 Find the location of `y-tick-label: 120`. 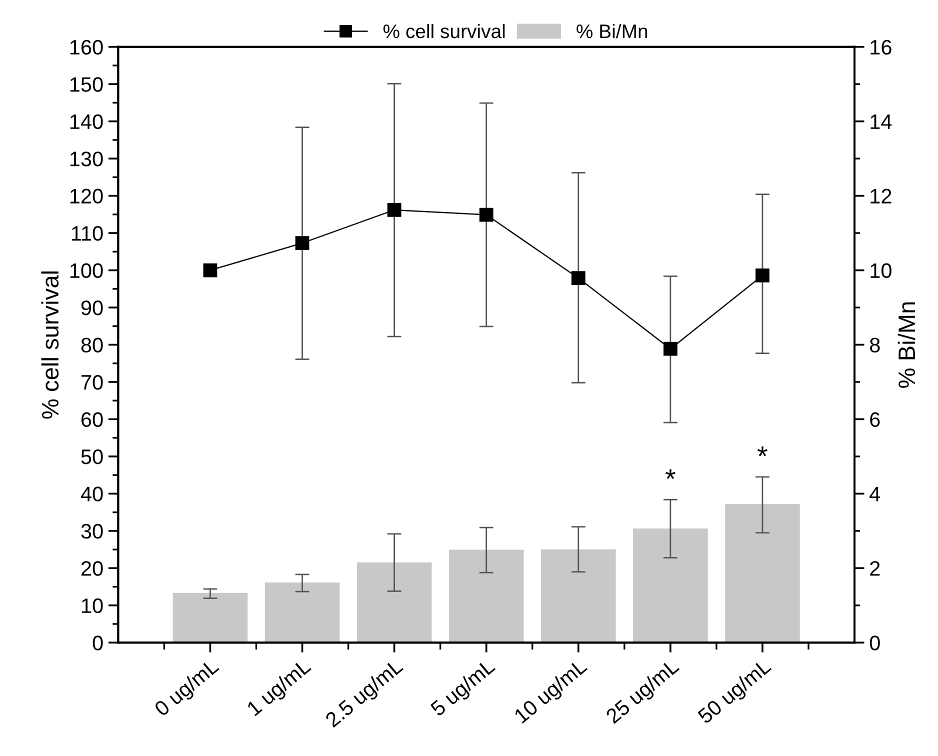

y-tick-label: 120 is located at coordinates (86, 196).